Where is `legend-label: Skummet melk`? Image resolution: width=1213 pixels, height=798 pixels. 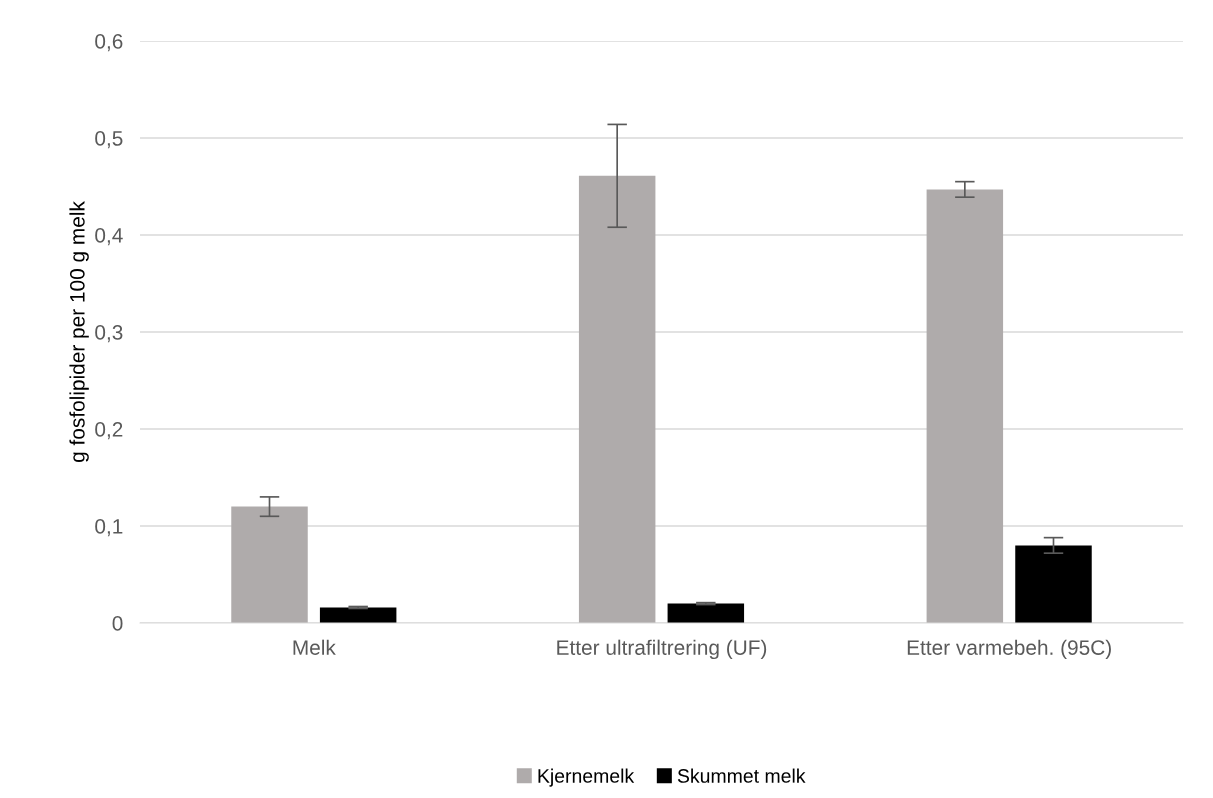 legend-label: Skummet melk is located at coordinates (741, 775).